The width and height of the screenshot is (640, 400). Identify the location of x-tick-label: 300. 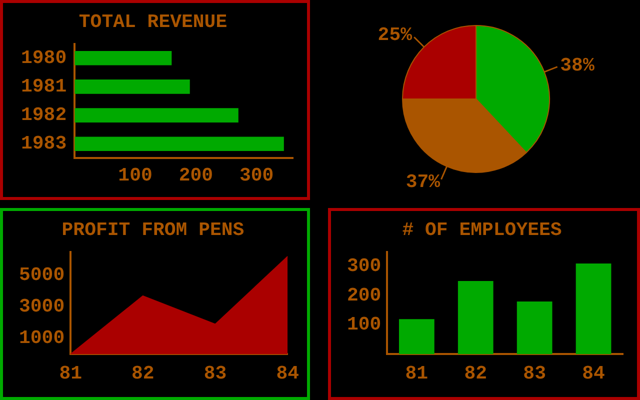
(256, 175).